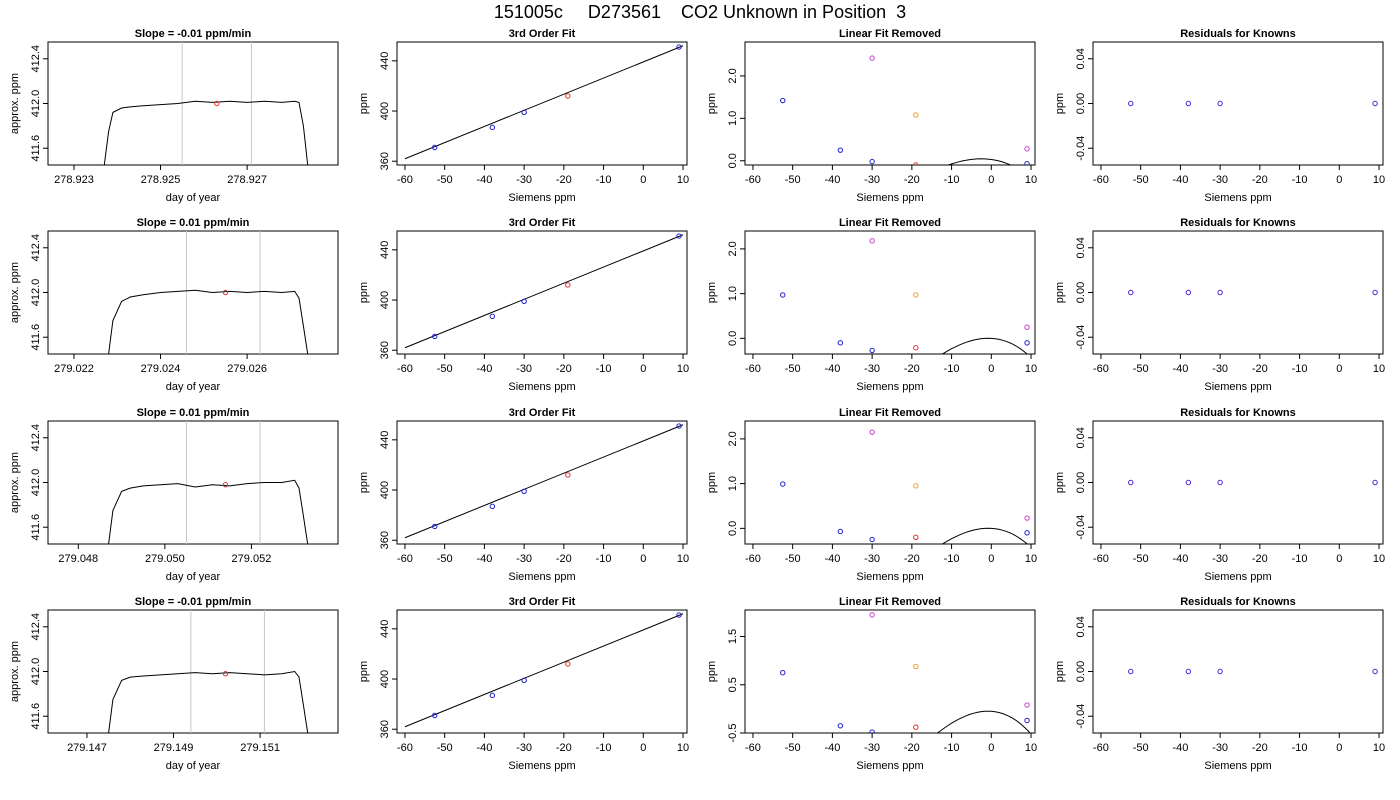  What do you see at coordinates (193, 577) in the screenshot?
I see `x-axis-label: day of year` at bounding box center [193, 577].